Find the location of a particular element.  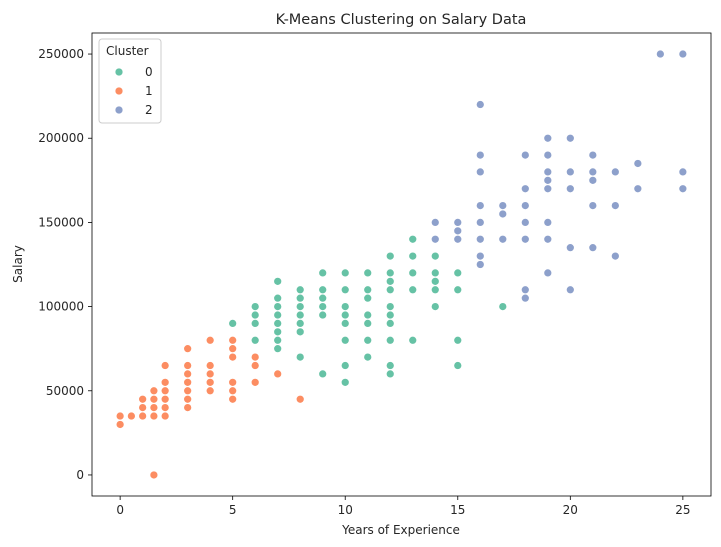

legend-label-cluster-0: 0 is located at coordinates (149, 72).